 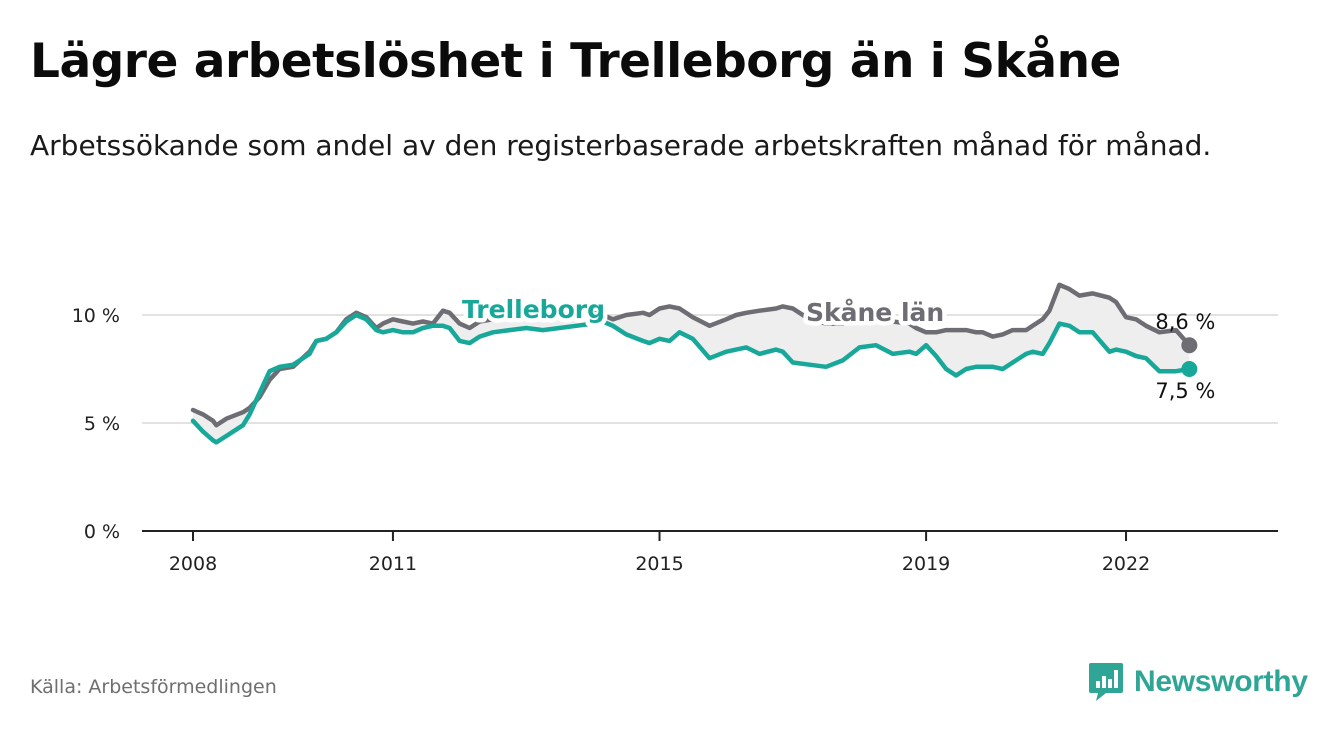 I want to click on x-tick-label: 2011, so click(x=393, y=564).